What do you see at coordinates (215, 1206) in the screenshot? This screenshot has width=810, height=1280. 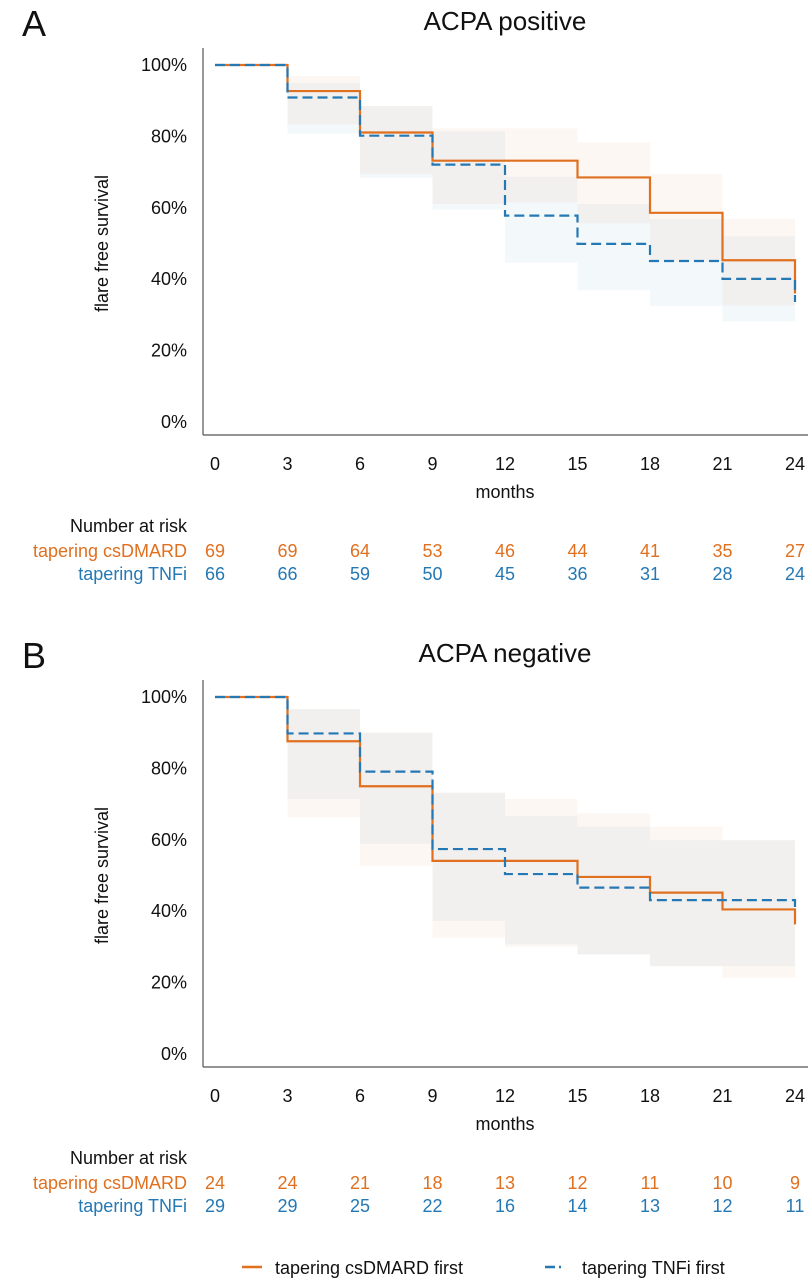 I see `risk-count: 29` at bounding box center [215, 1206].